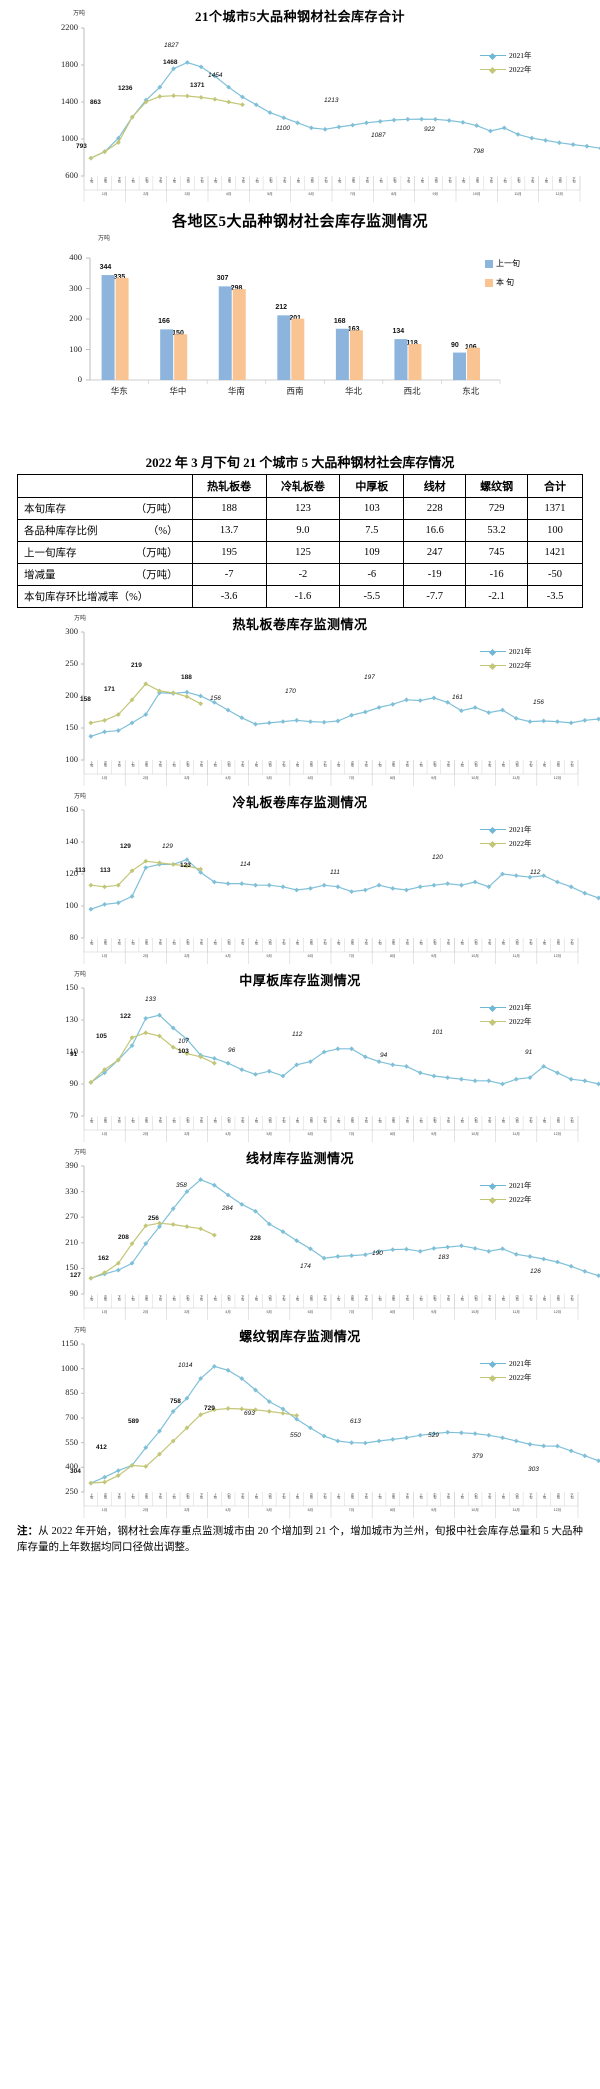 The image size is (600, 2089). Describe the element at coordinates (355, 1421) in the screenshot. I see `data-label: 613` at that location.